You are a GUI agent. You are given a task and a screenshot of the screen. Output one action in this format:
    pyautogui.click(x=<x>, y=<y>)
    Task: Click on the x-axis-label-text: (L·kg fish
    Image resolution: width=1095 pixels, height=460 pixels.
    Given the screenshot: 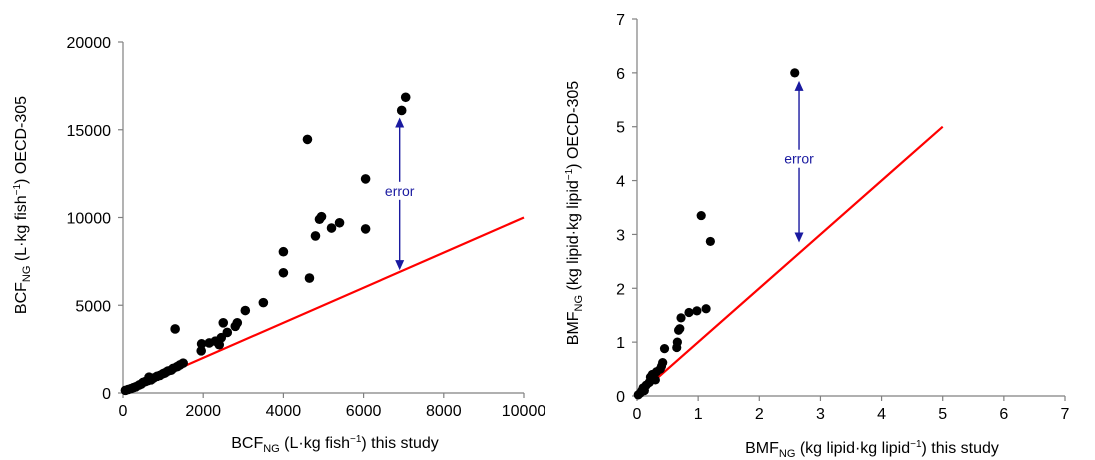 What is the action you would take?
    pyautogui.click(x=315, y=443)
    